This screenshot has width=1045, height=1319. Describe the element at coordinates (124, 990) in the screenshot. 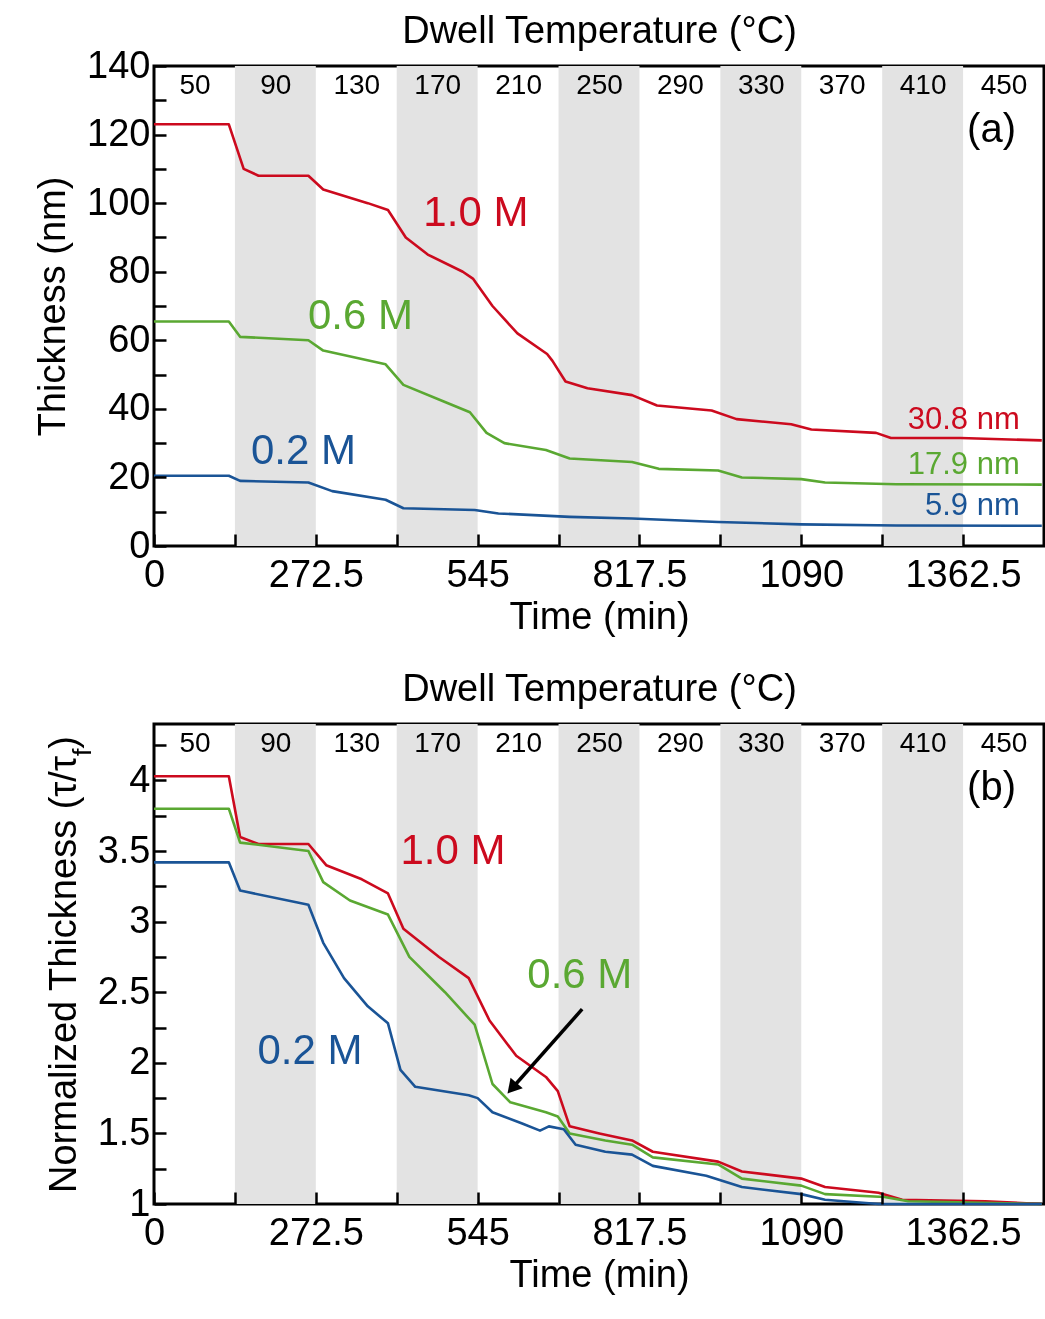

I see `y-tick-label: 2.5` at that location.